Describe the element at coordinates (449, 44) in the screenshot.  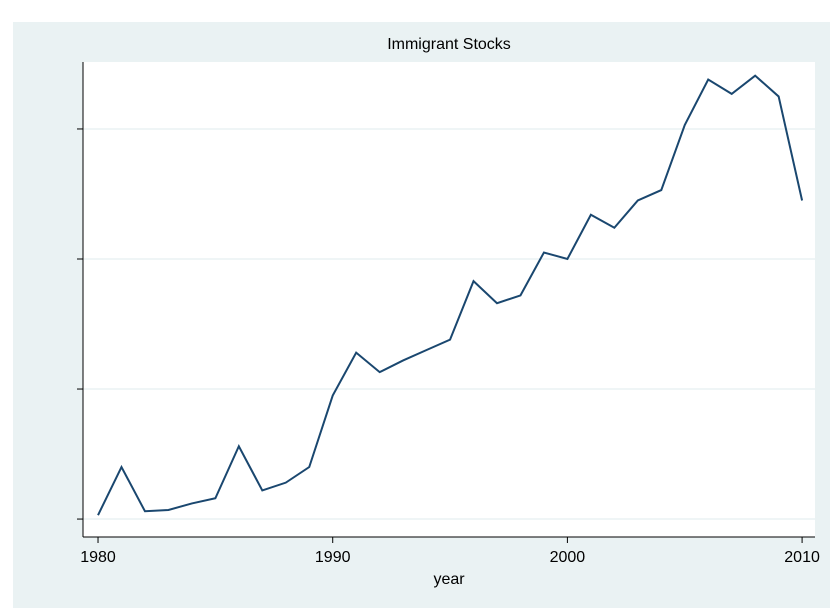
I see `chart-title: Immigrant Stocks` at that location.